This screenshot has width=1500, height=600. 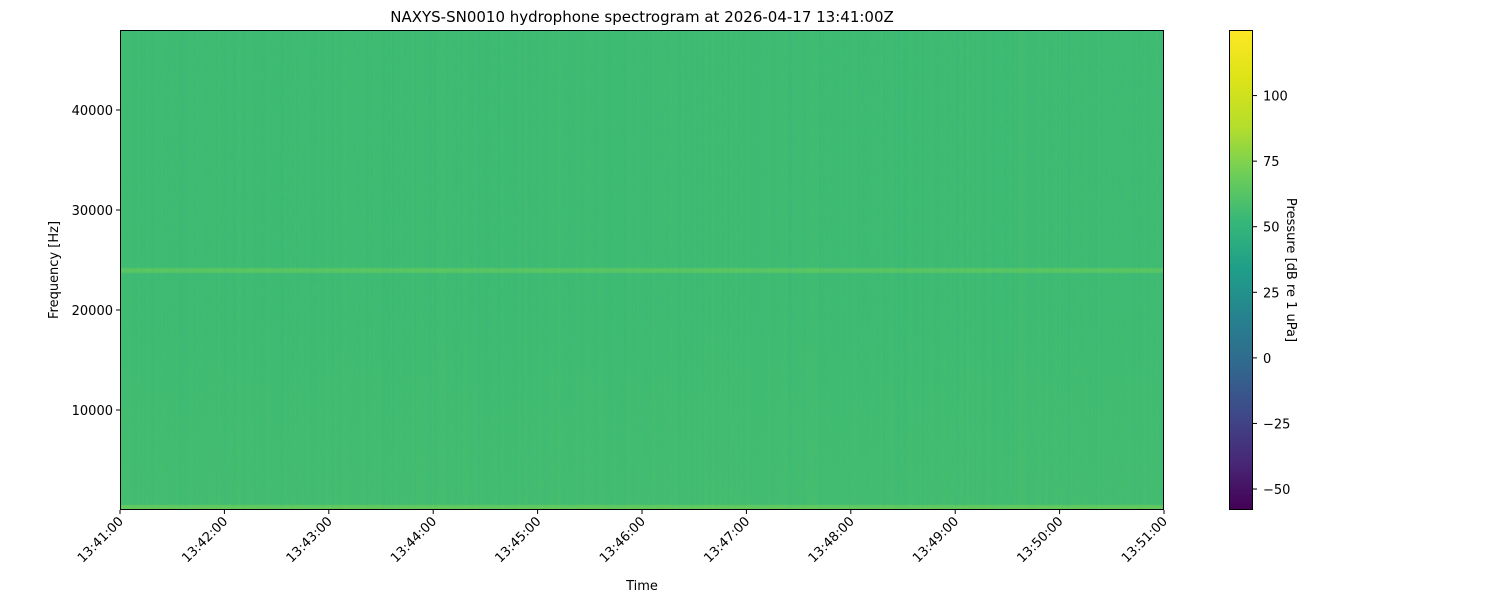 I want to click on x-axis-label: Time, so click(x=641, y=586).